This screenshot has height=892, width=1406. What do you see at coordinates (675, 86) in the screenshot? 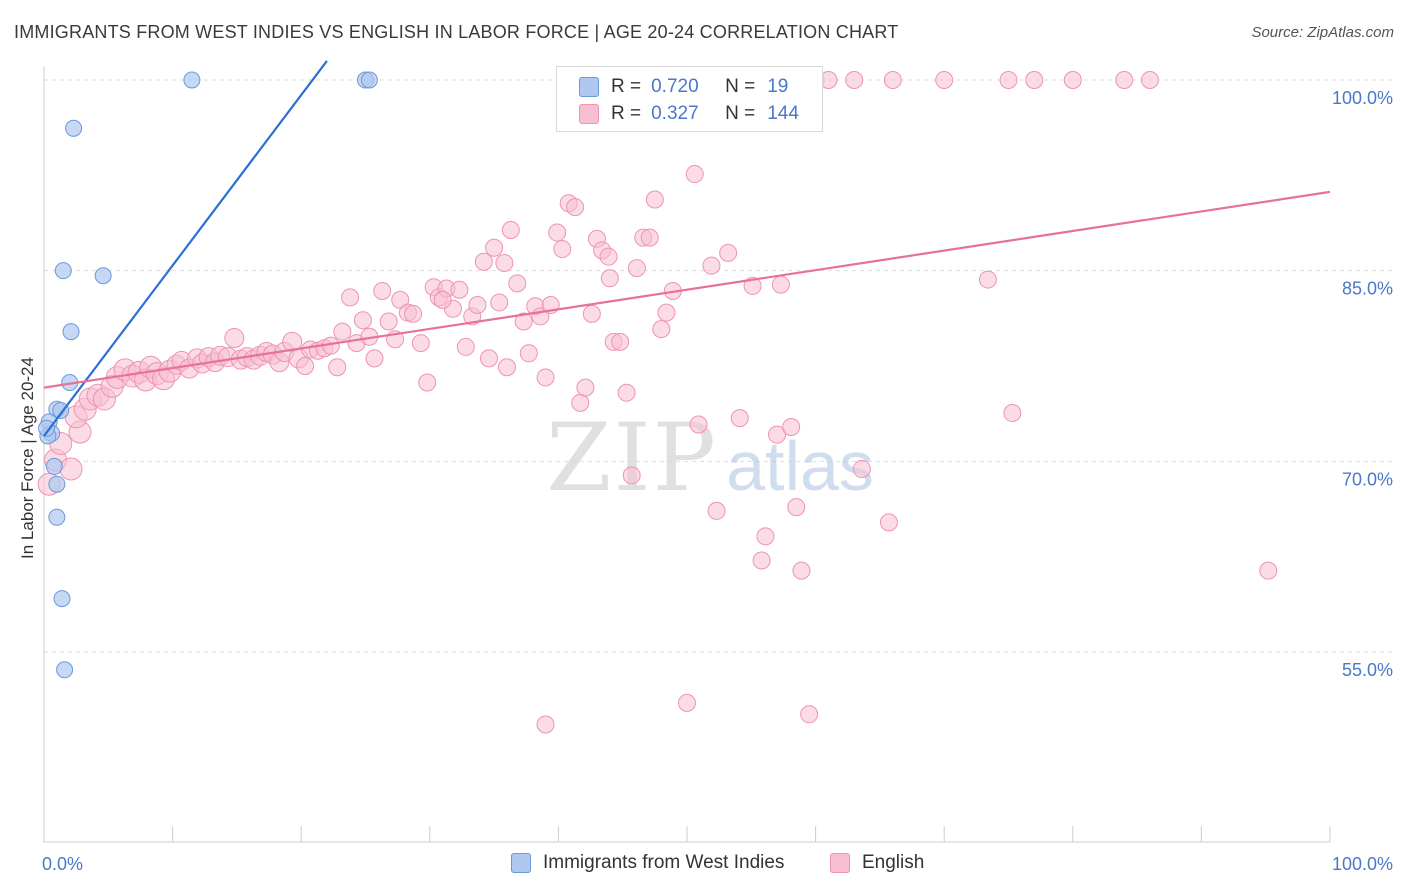
I see `legend-r-value: 0.720` at bounding box center [675, 86].